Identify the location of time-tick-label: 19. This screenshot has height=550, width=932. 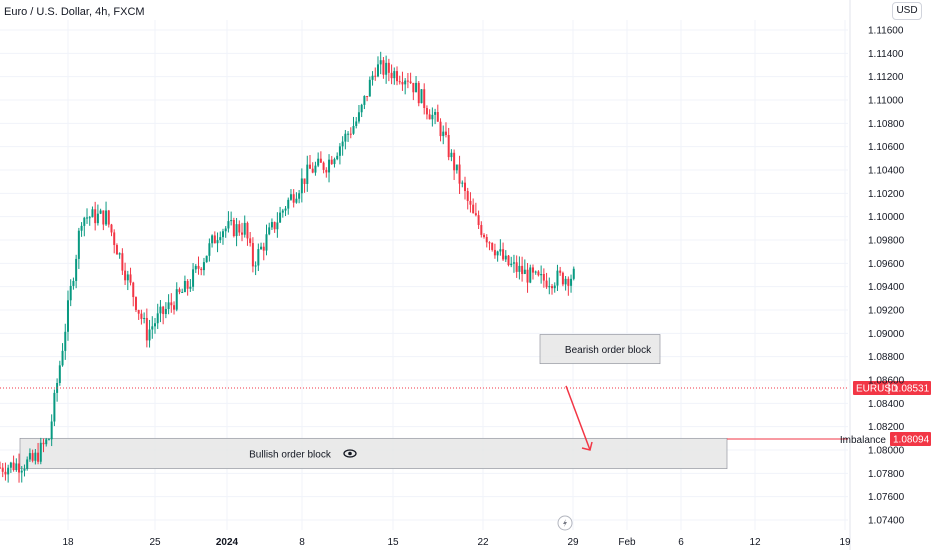
(845, 542).